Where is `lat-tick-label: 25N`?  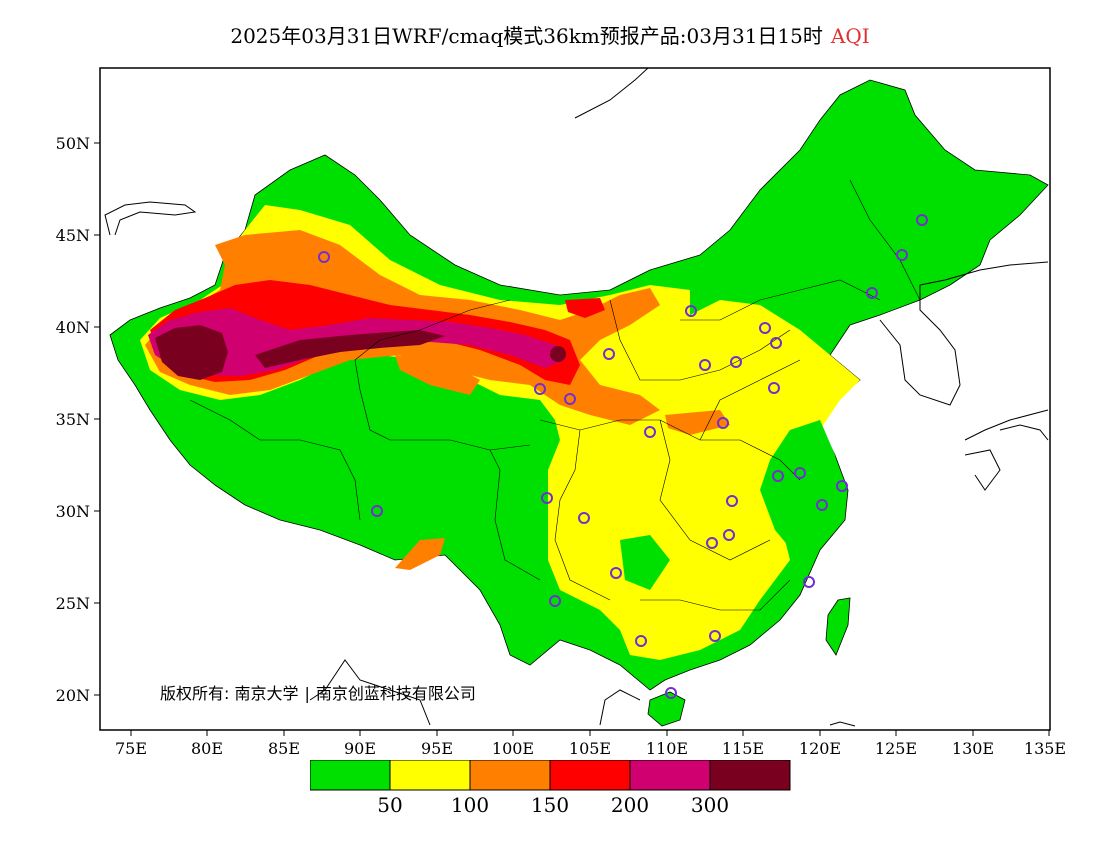
lat-tick-label: 25N is located at coordinates (73, 603).